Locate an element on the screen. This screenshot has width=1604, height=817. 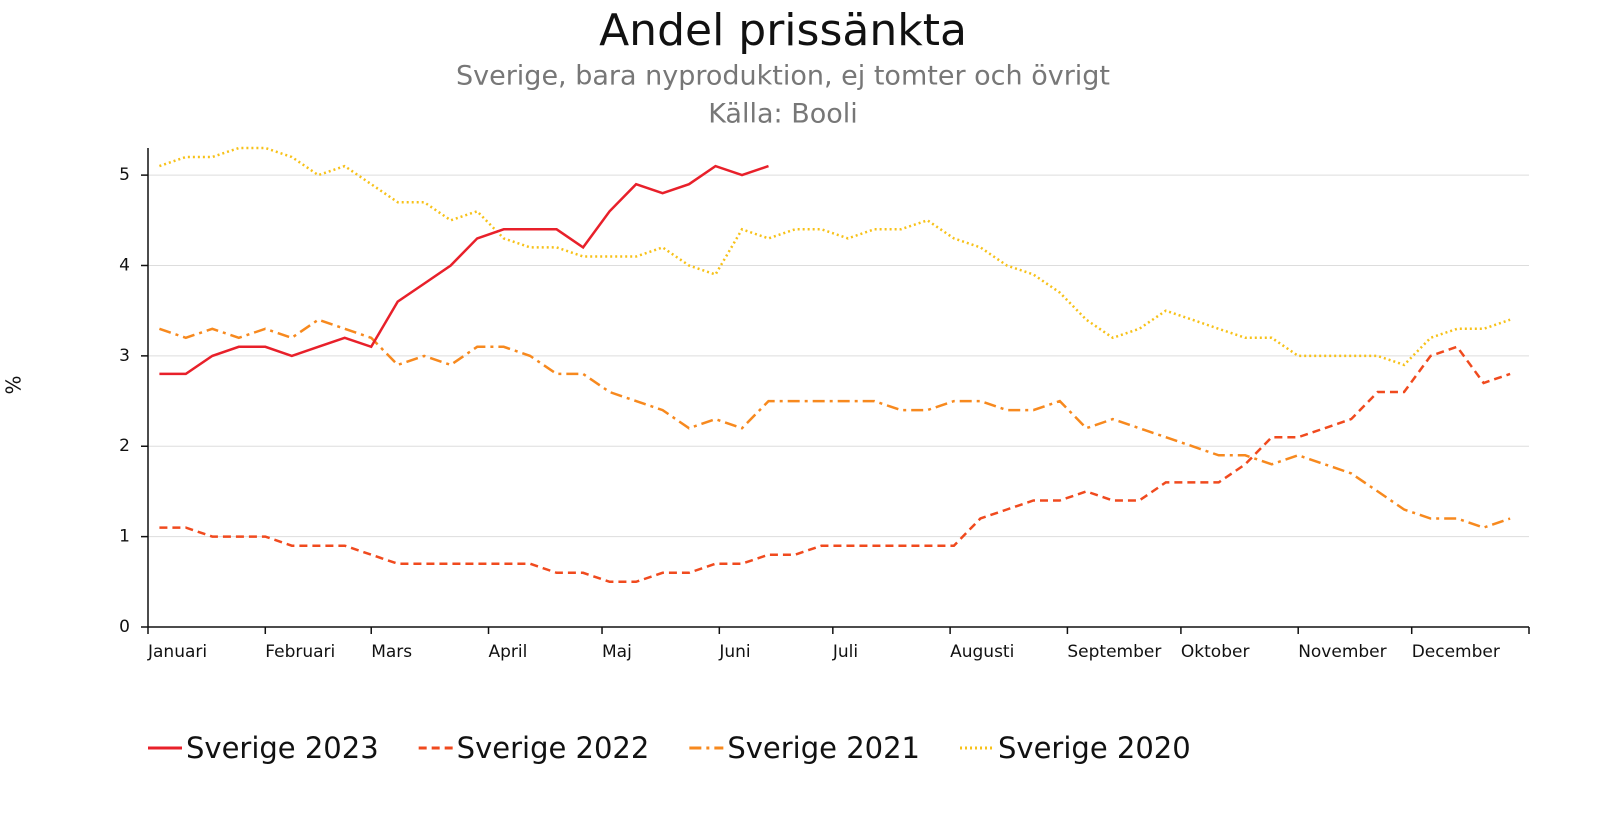
y-tick-label: 2 is located at coordinates (124, 446).